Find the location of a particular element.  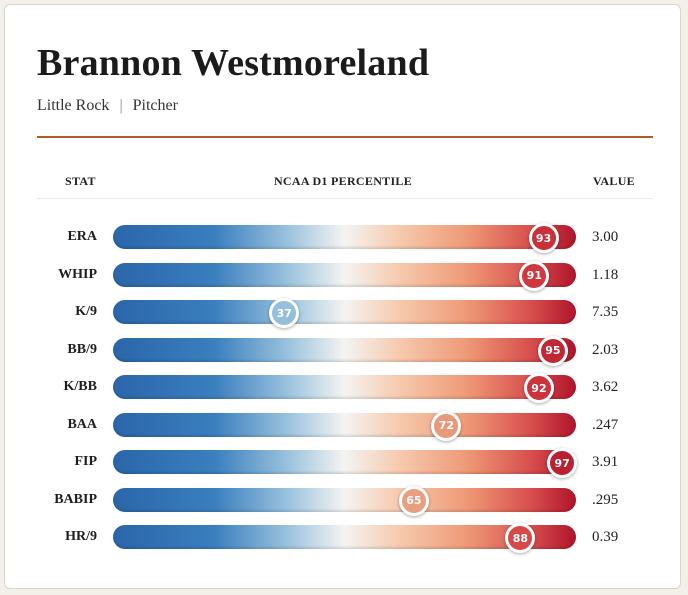

percentile-bar: 88 is located at coordinates (344, 538).